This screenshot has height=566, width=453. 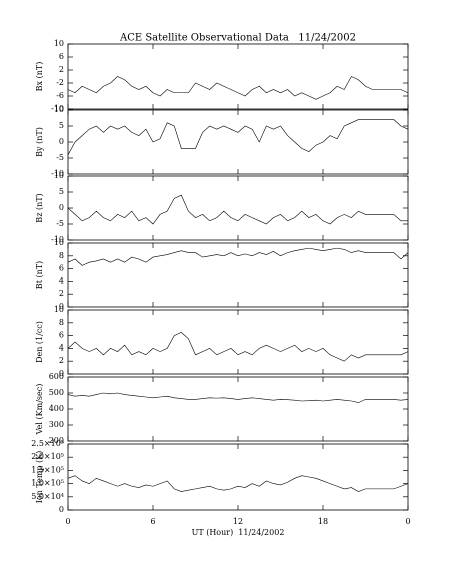 I want to click on y-axis-label: Ion Temp (K), so click(x=39, y=477).